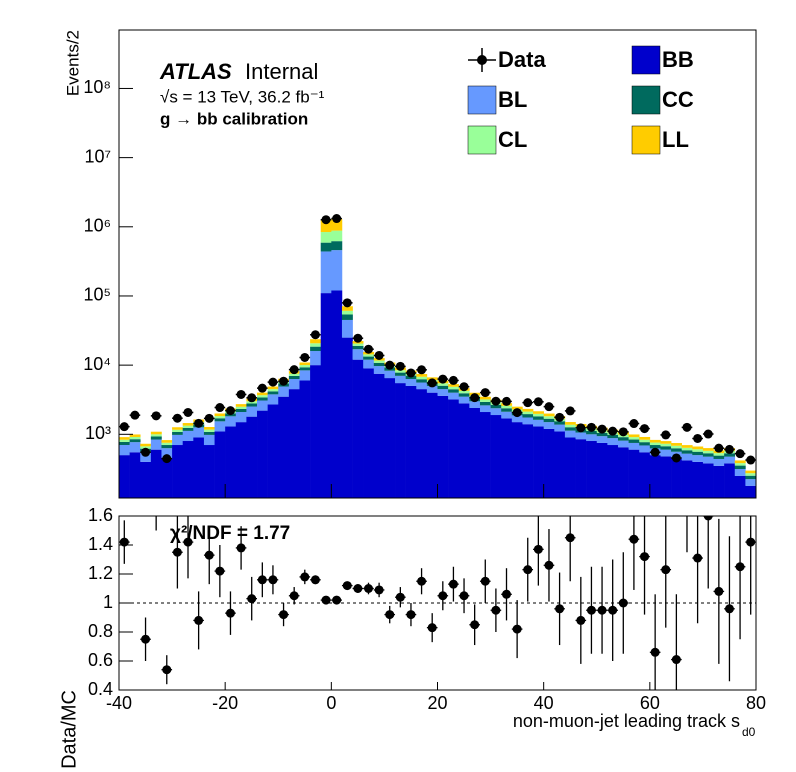  I want to click on atlas-status: Internal, so click(281, 71).